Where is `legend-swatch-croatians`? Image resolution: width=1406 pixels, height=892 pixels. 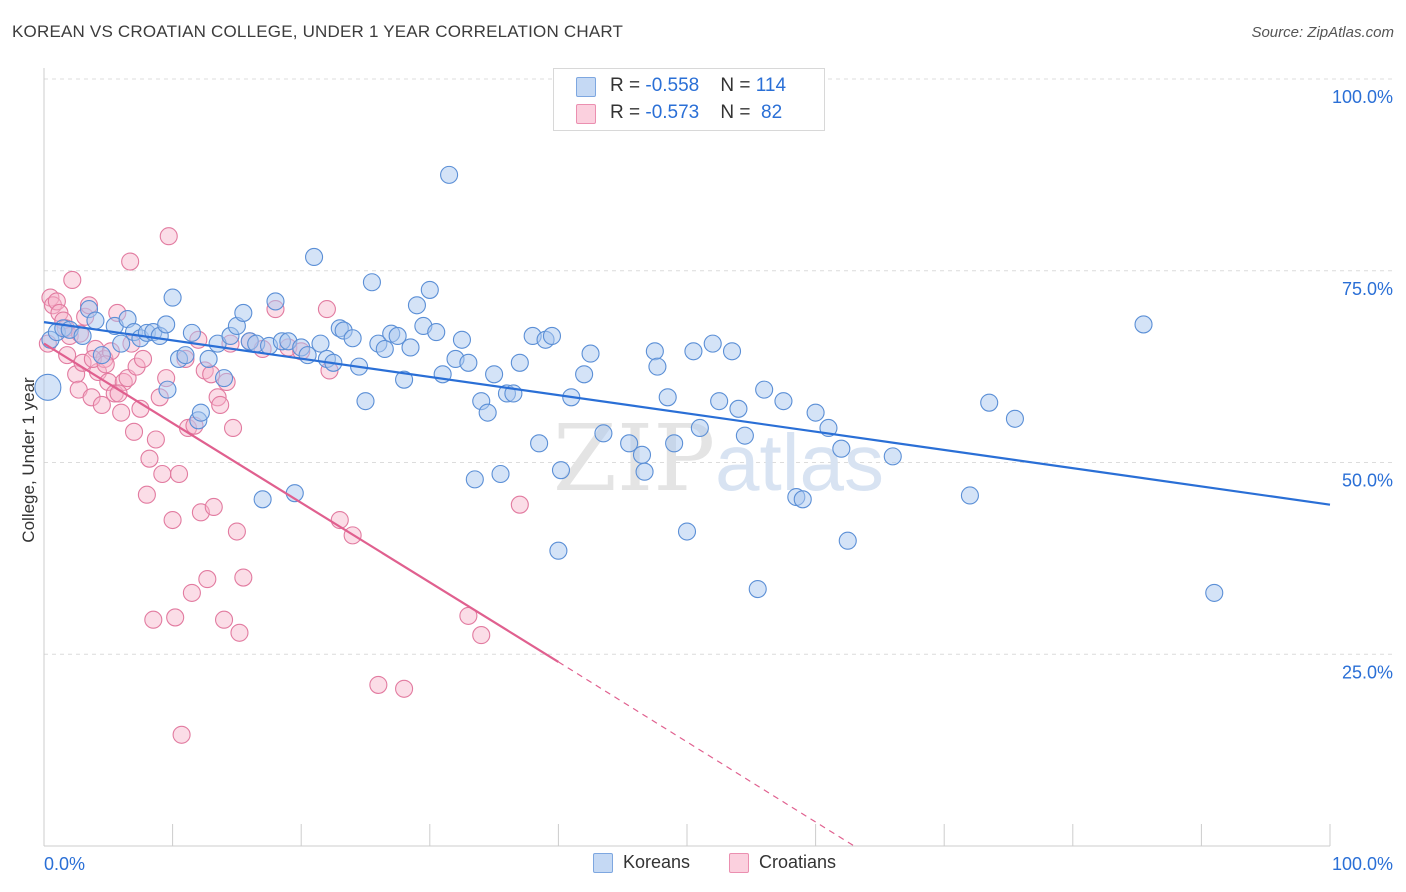
legend-swatch-croatians is located at coordinates (586, 114).